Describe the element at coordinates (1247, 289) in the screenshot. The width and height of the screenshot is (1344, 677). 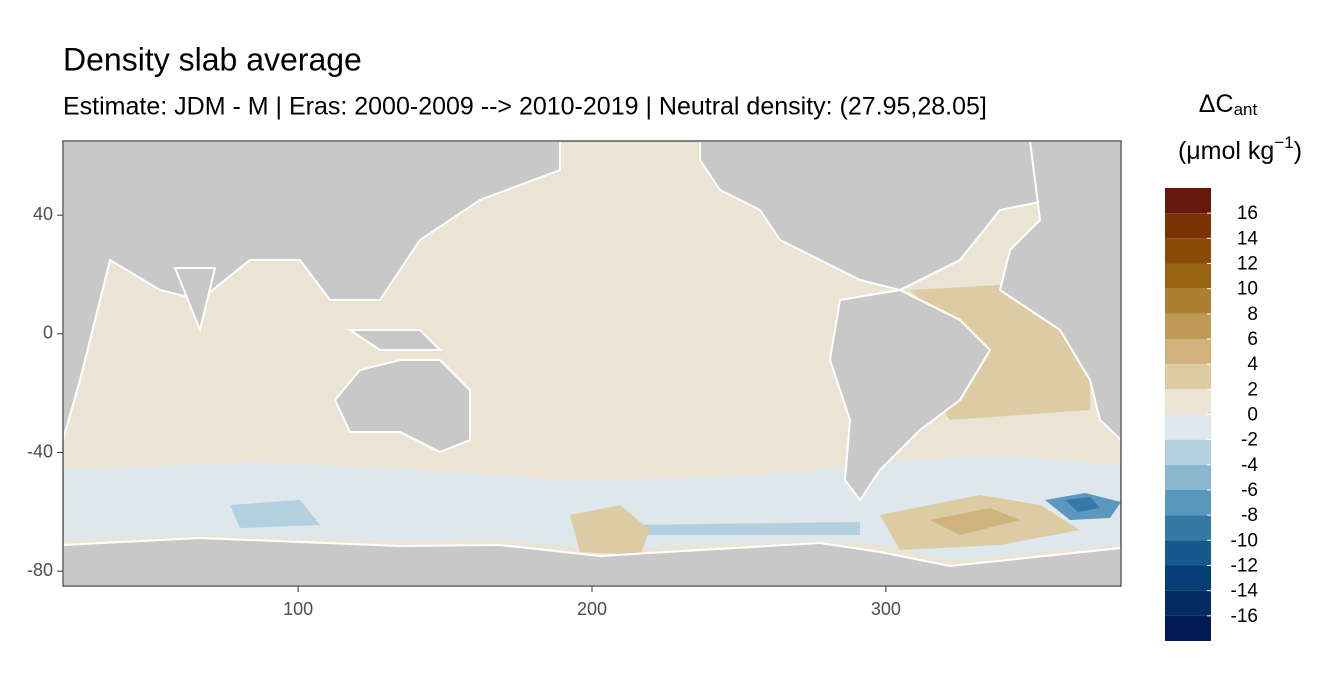
I see `legend-label: 10` at that location.